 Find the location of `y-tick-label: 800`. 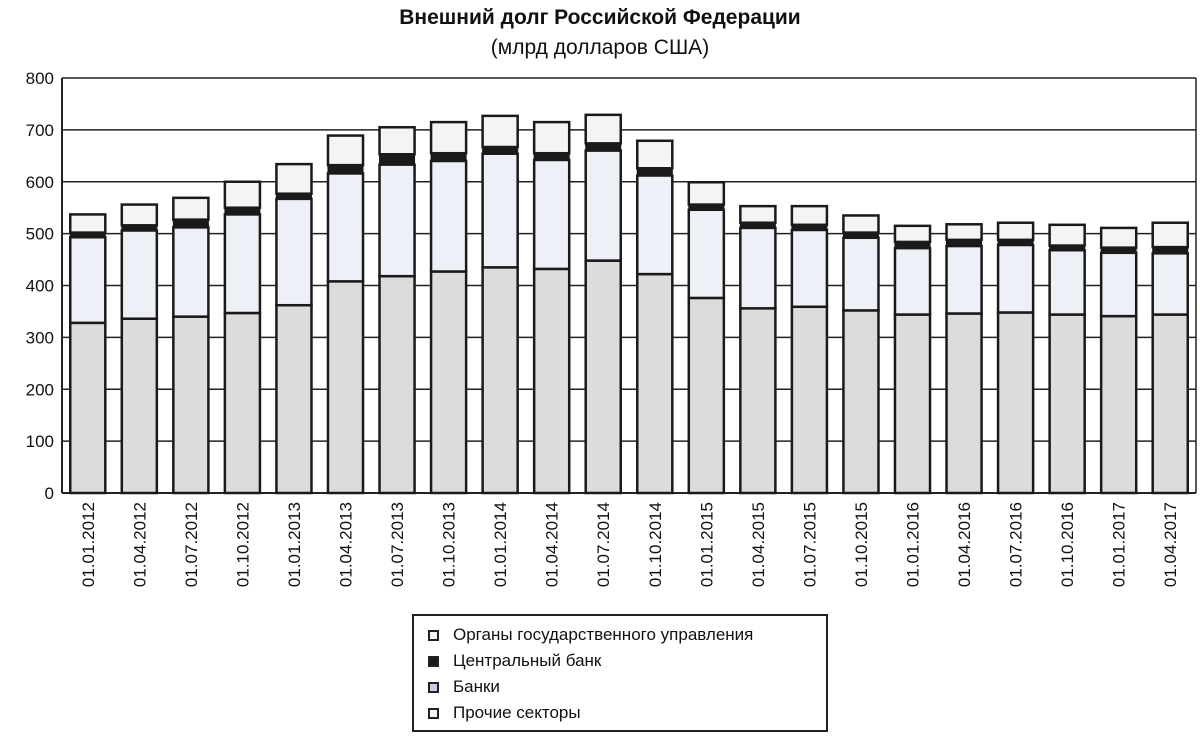

y-tick-label: 800 is located at coordinates (40, 78).